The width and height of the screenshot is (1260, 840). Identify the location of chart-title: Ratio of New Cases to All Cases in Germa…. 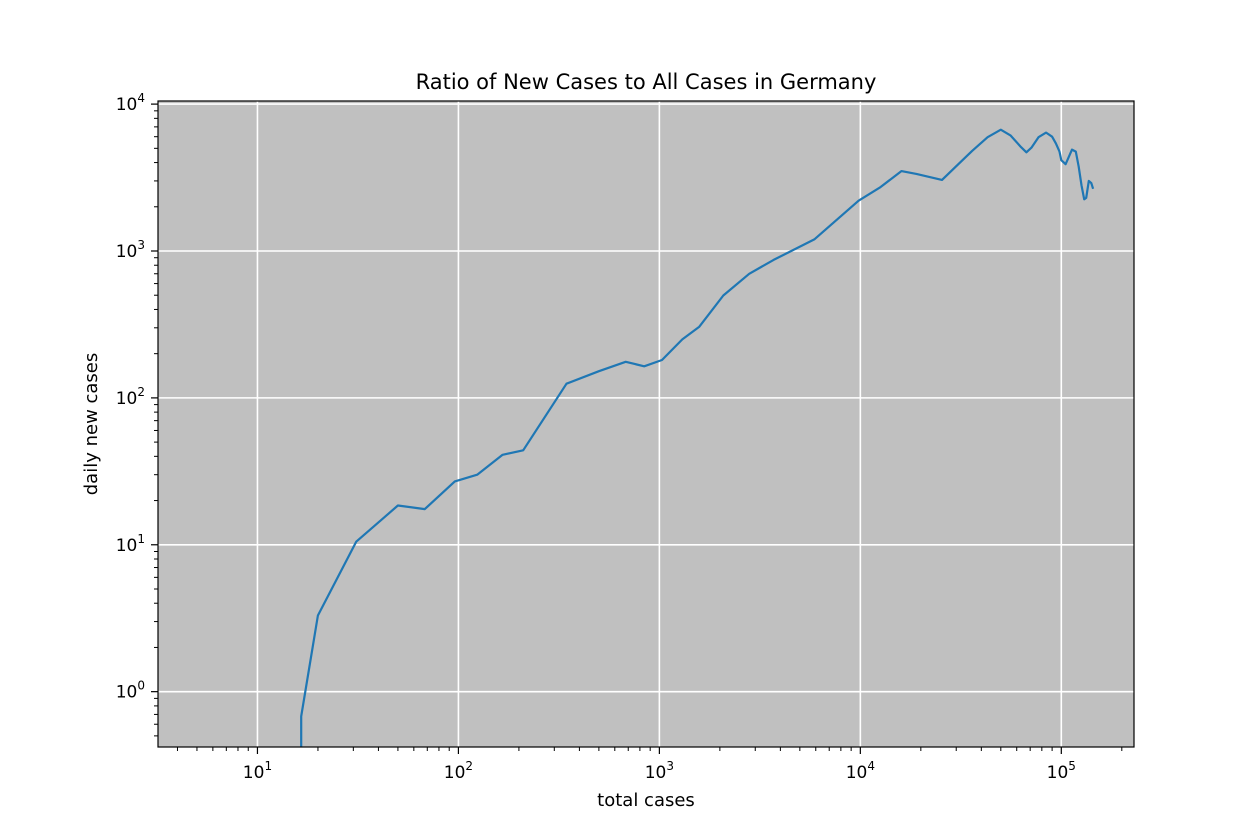
(646, 82).